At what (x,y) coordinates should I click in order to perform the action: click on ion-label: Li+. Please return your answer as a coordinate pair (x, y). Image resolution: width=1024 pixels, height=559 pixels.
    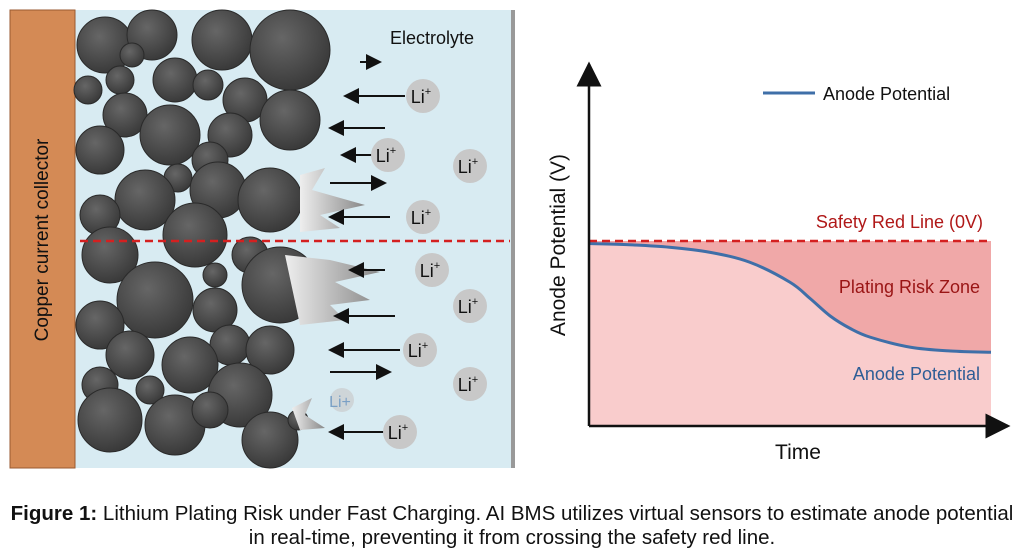
    Looking at the image, I should click on (340, 402).